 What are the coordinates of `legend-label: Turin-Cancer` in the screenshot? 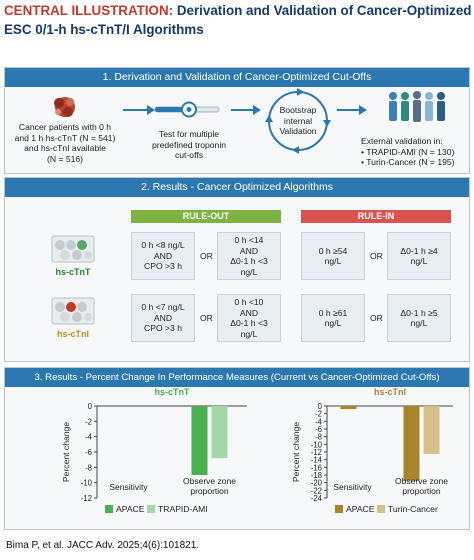 It's located at (413, 509).